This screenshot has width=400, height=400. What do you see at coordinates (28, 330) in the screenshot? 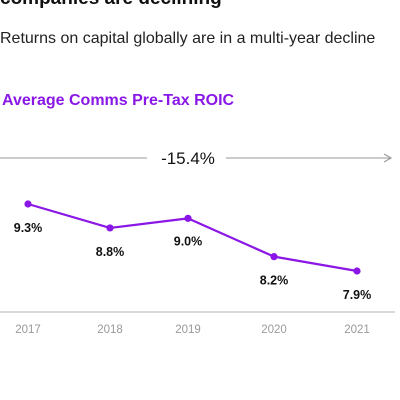
I see `x-tick-label-2017: 2017` at bounding box center [28, 330].